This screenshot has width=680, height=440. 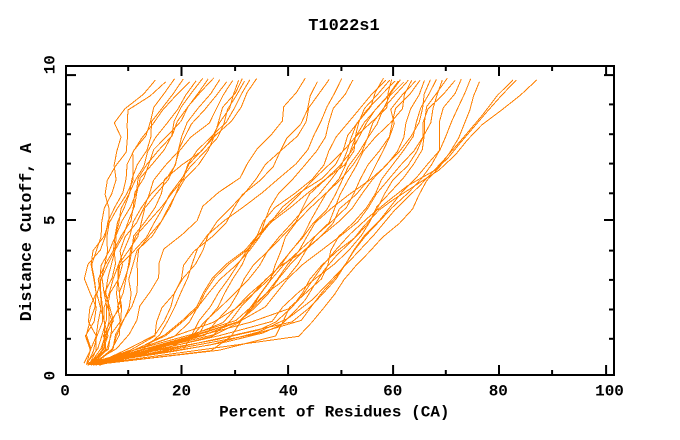 I want to click on svg-text: 100, so click(x=609, y=392).